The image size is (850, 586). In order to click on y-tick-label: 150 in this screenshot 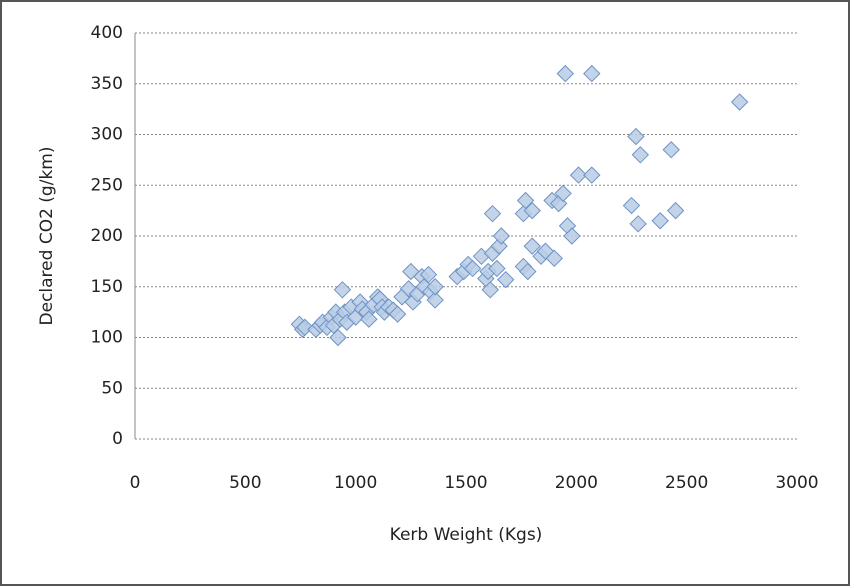, I will do `click(107, 287)`.